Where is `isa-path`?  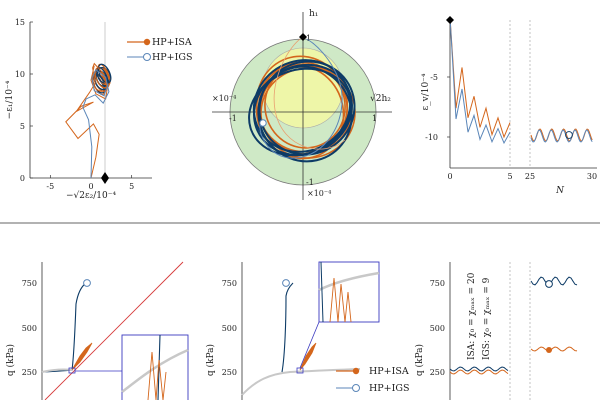 isa-path is located at coordinates (309, 94).